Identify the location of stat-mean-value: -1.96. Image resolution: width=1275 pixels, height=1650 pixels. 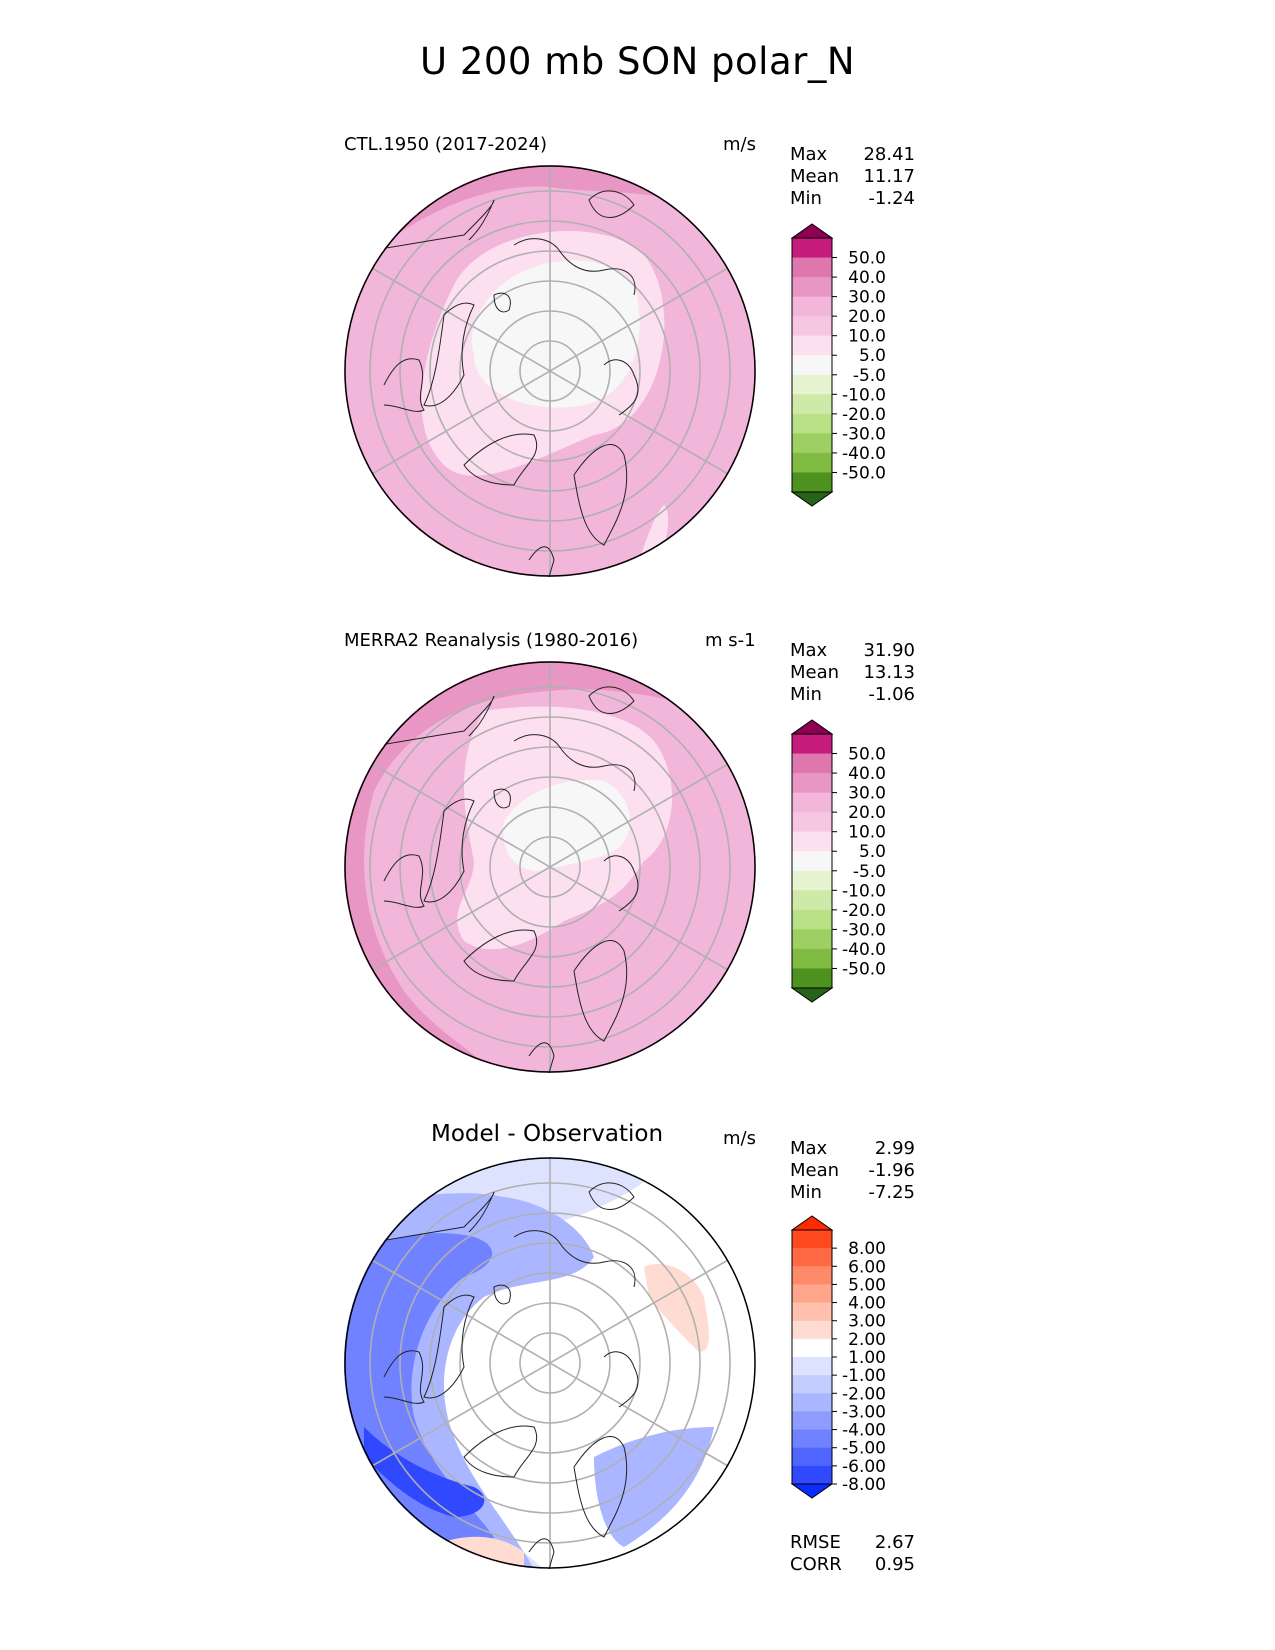
(891, 1170).